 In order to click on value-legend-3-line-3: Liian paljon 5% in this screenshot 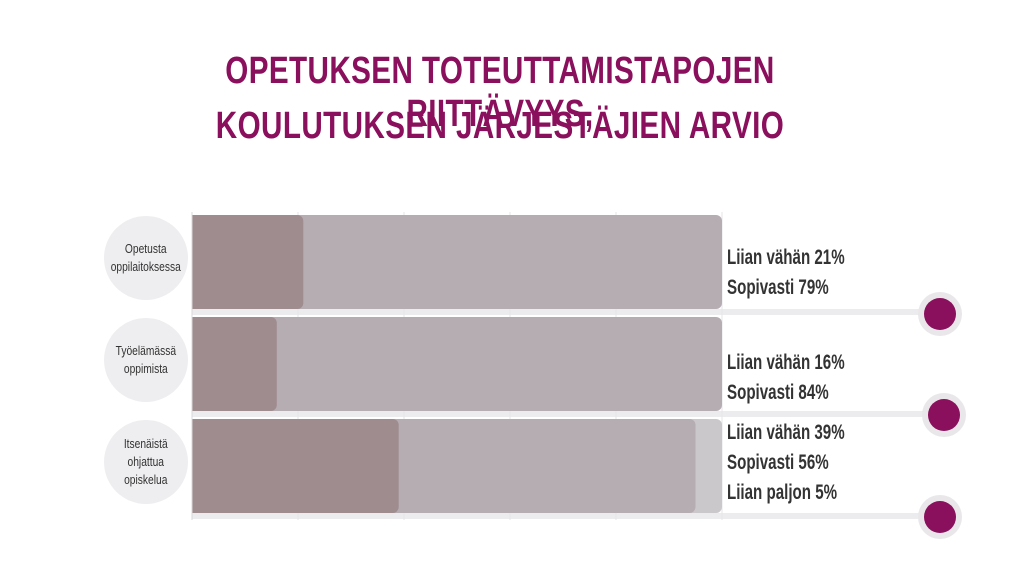, I will do `click(782, 492)`.